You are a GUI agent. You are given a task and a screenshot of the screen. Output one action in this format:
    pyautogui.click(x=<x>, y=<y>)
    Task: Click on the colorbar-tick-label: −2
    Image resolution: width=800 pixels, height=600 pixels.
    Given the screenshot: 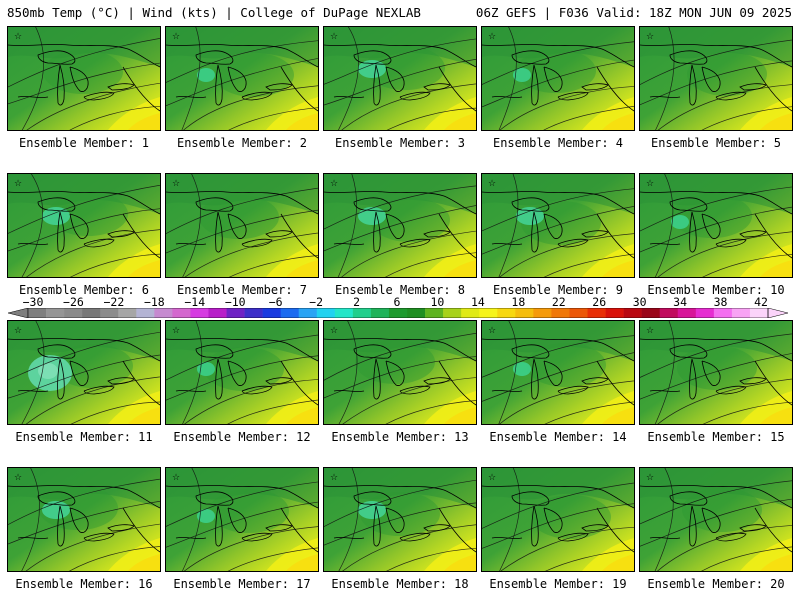 What is the action you would take?
    pyautogui.click(x=316, y=302)
    